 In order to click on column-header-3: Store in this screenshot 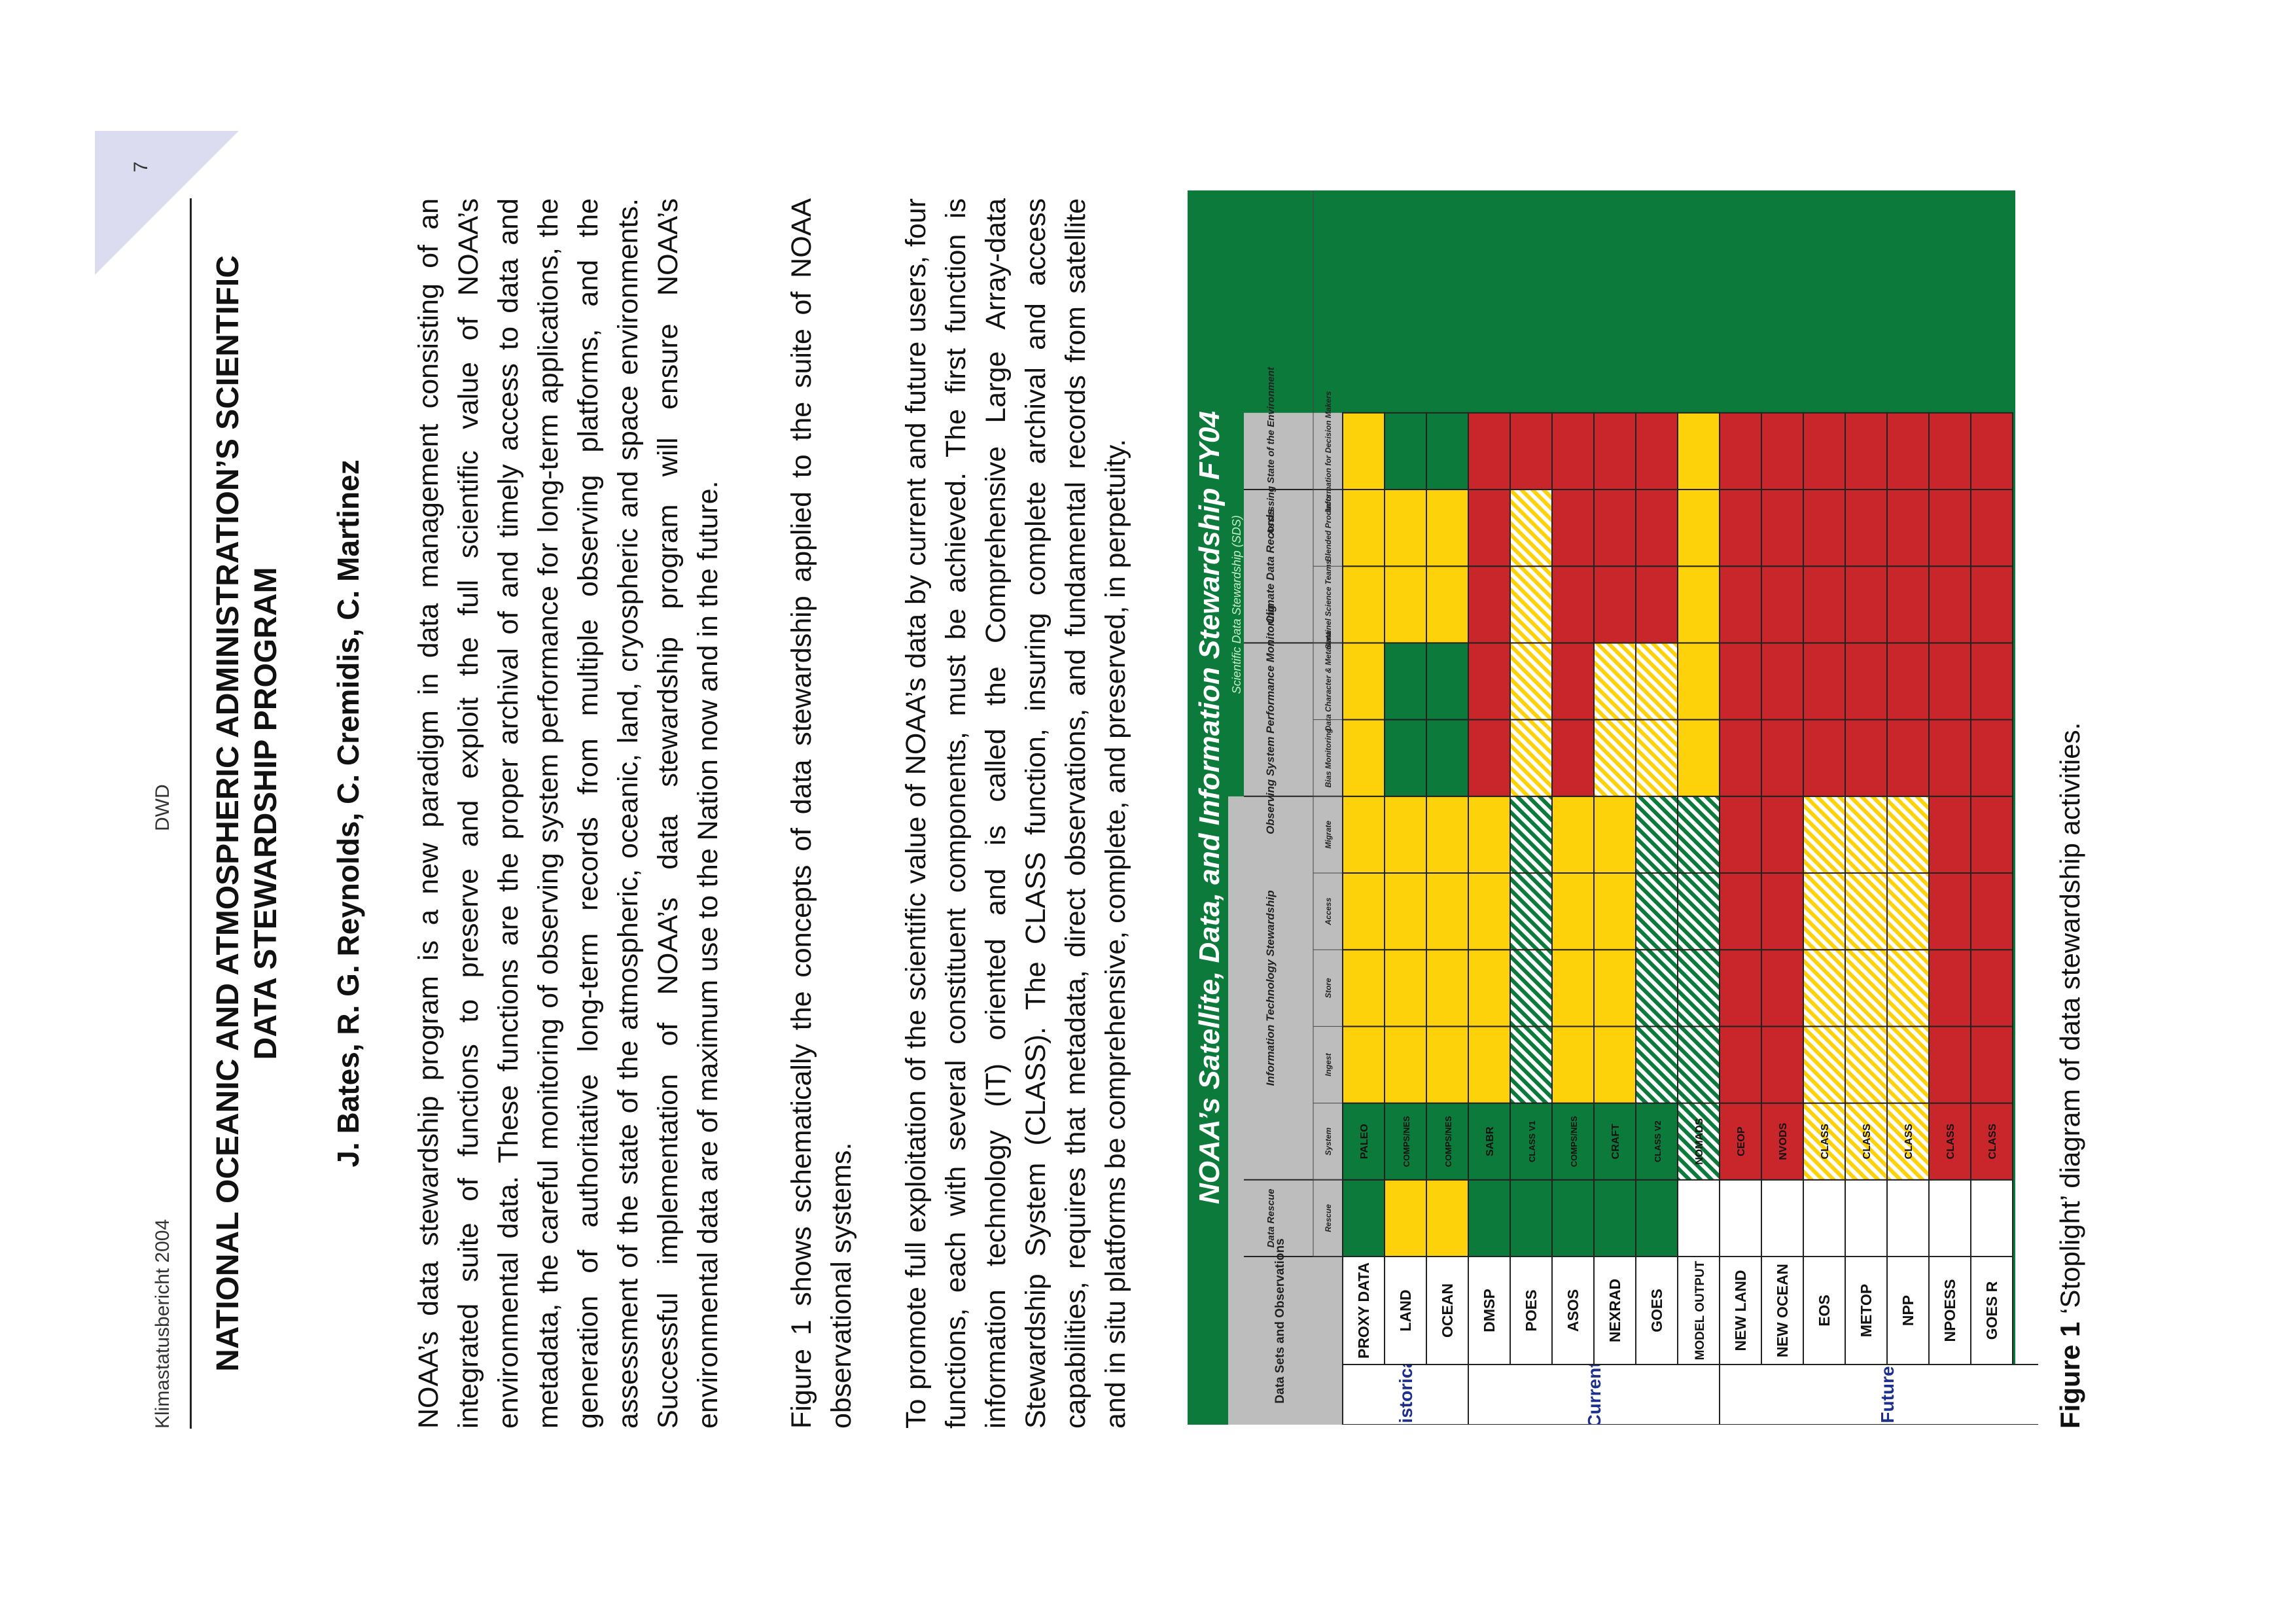, I will do `click(1328, 988)`.